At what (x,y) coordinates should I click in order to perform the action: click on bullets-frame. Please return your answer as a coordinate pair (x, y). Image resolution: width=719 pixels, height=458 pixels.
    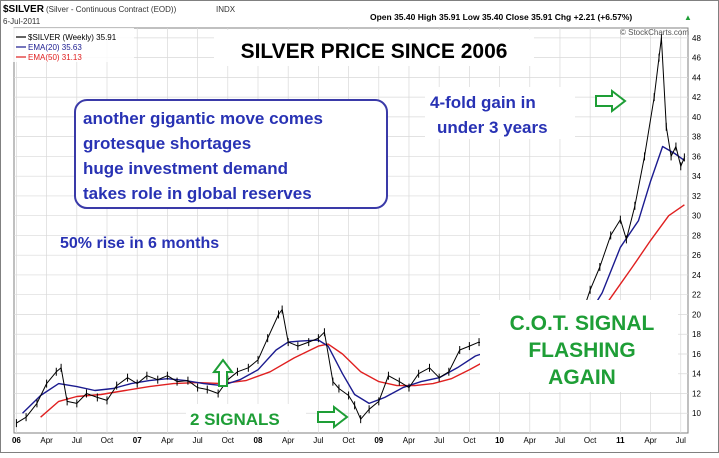
    Looking at the image, I should click on (231, 154).